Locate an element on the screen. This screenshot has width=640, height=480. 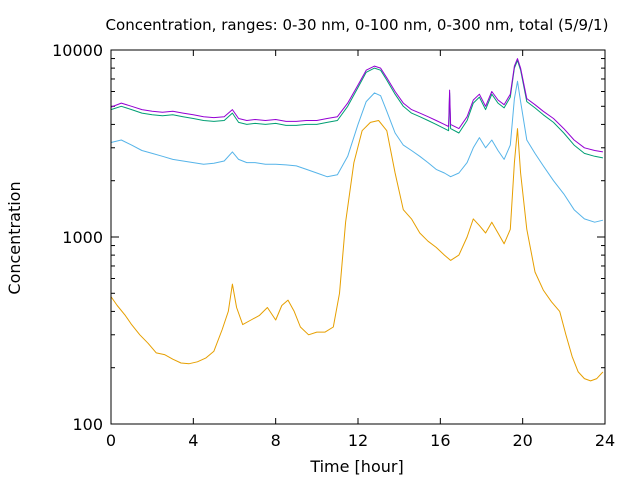
x-axis-label: Time [hour] is located at coordinates (356, 466).